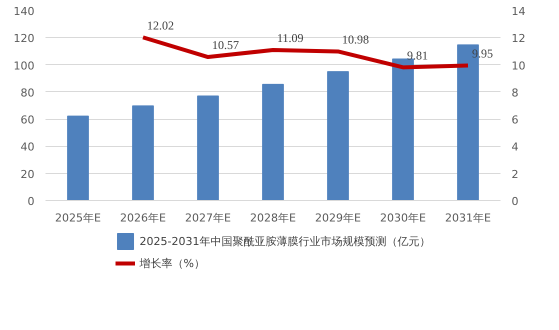 This screenshot has width=559, height=330. I want to click on y-tick-label: 40, so click(27, 147).